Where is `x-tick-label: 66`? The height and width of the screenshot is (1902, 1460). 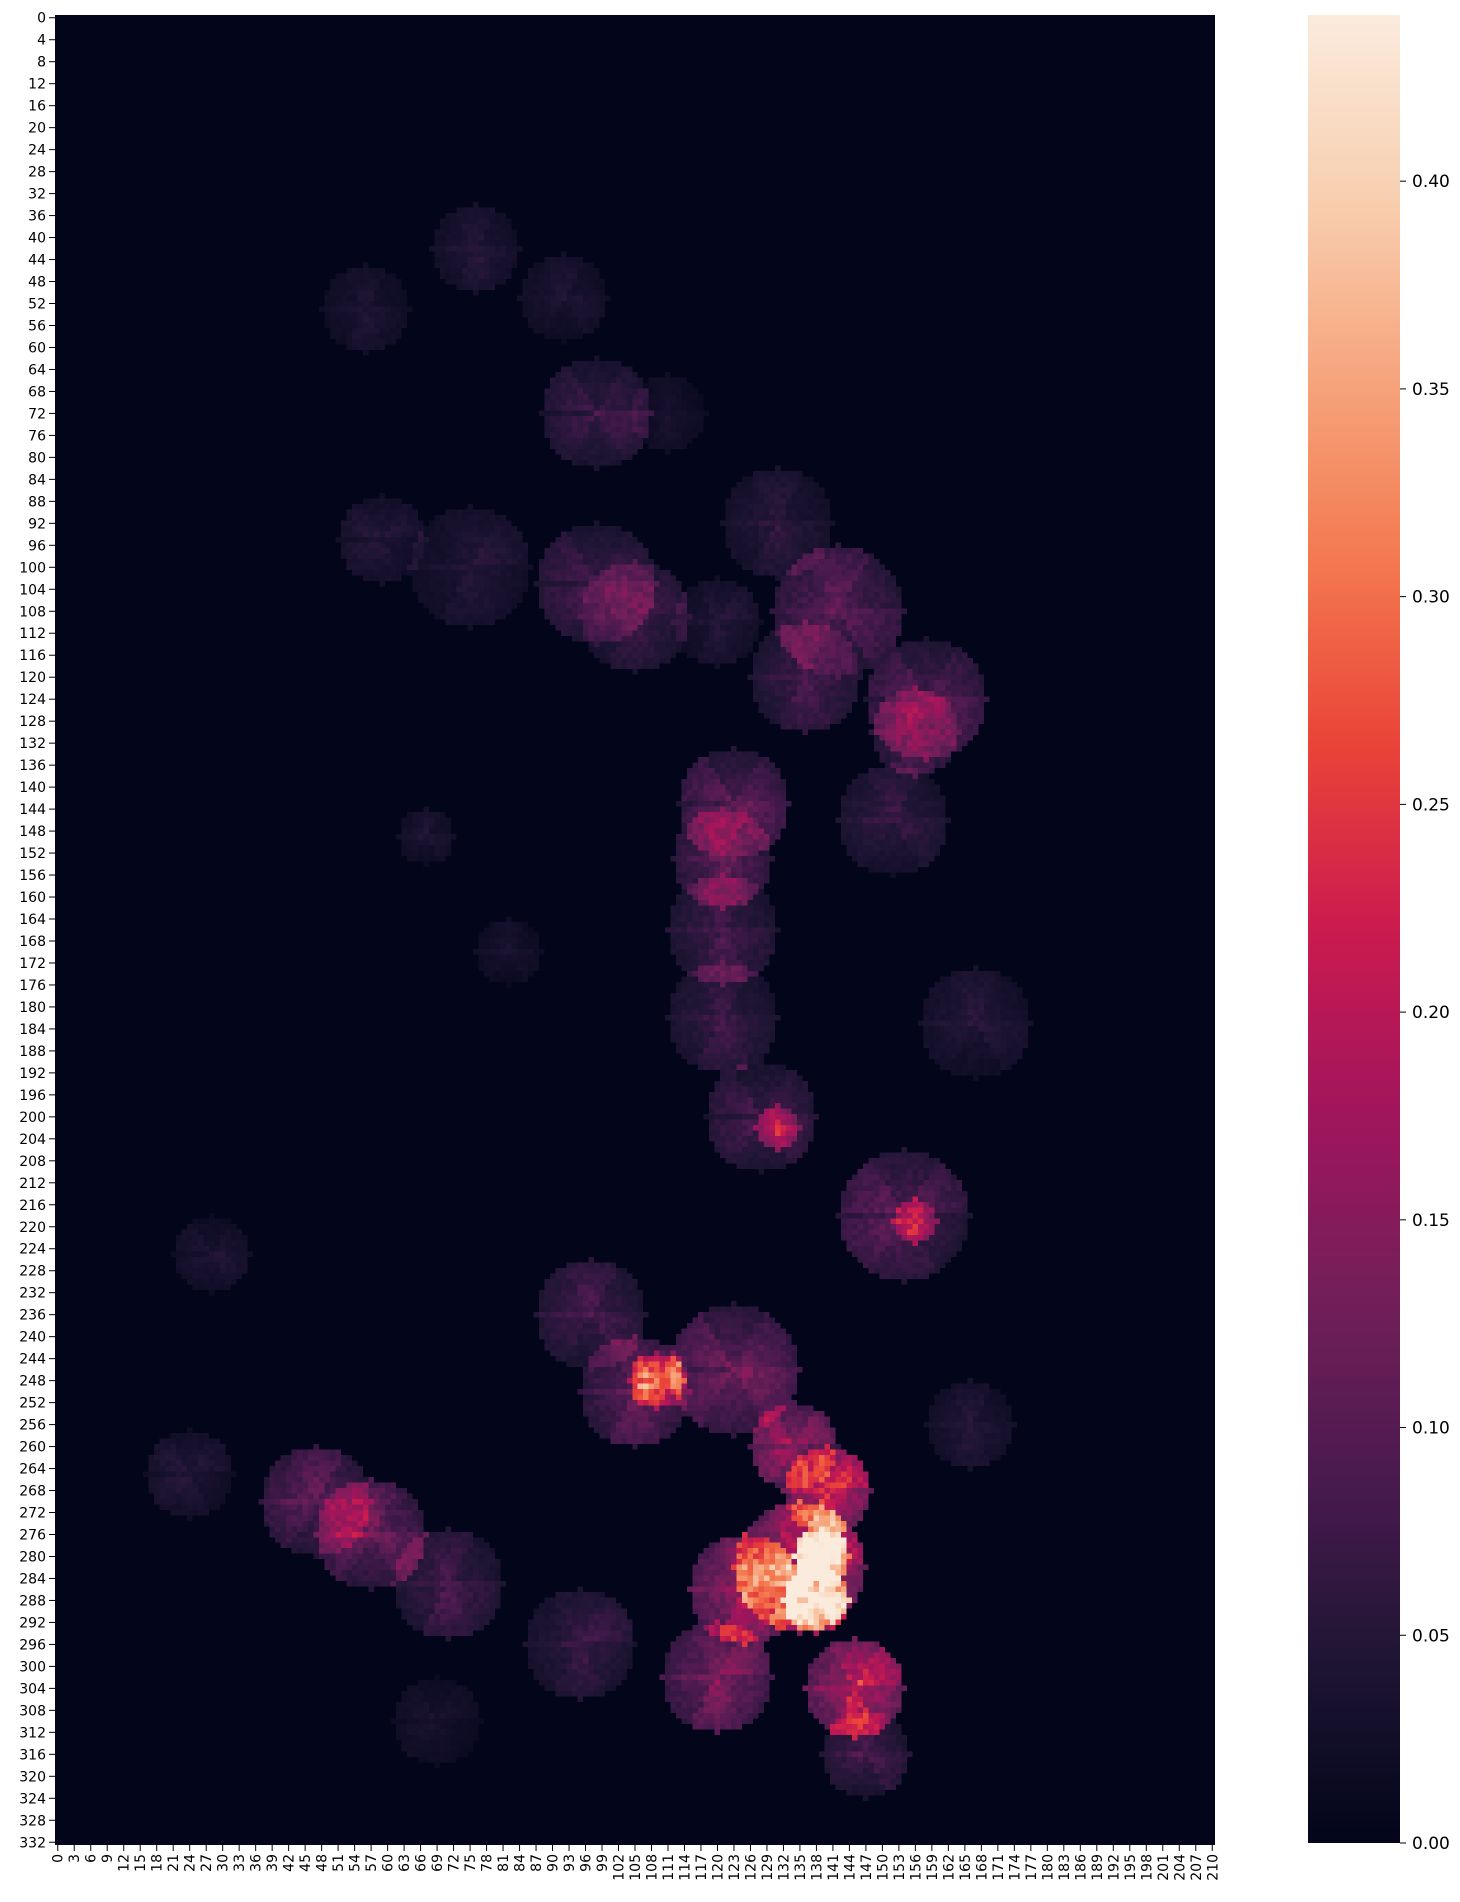 x-tick-label: 66 is located at coordinates (422, 1863).